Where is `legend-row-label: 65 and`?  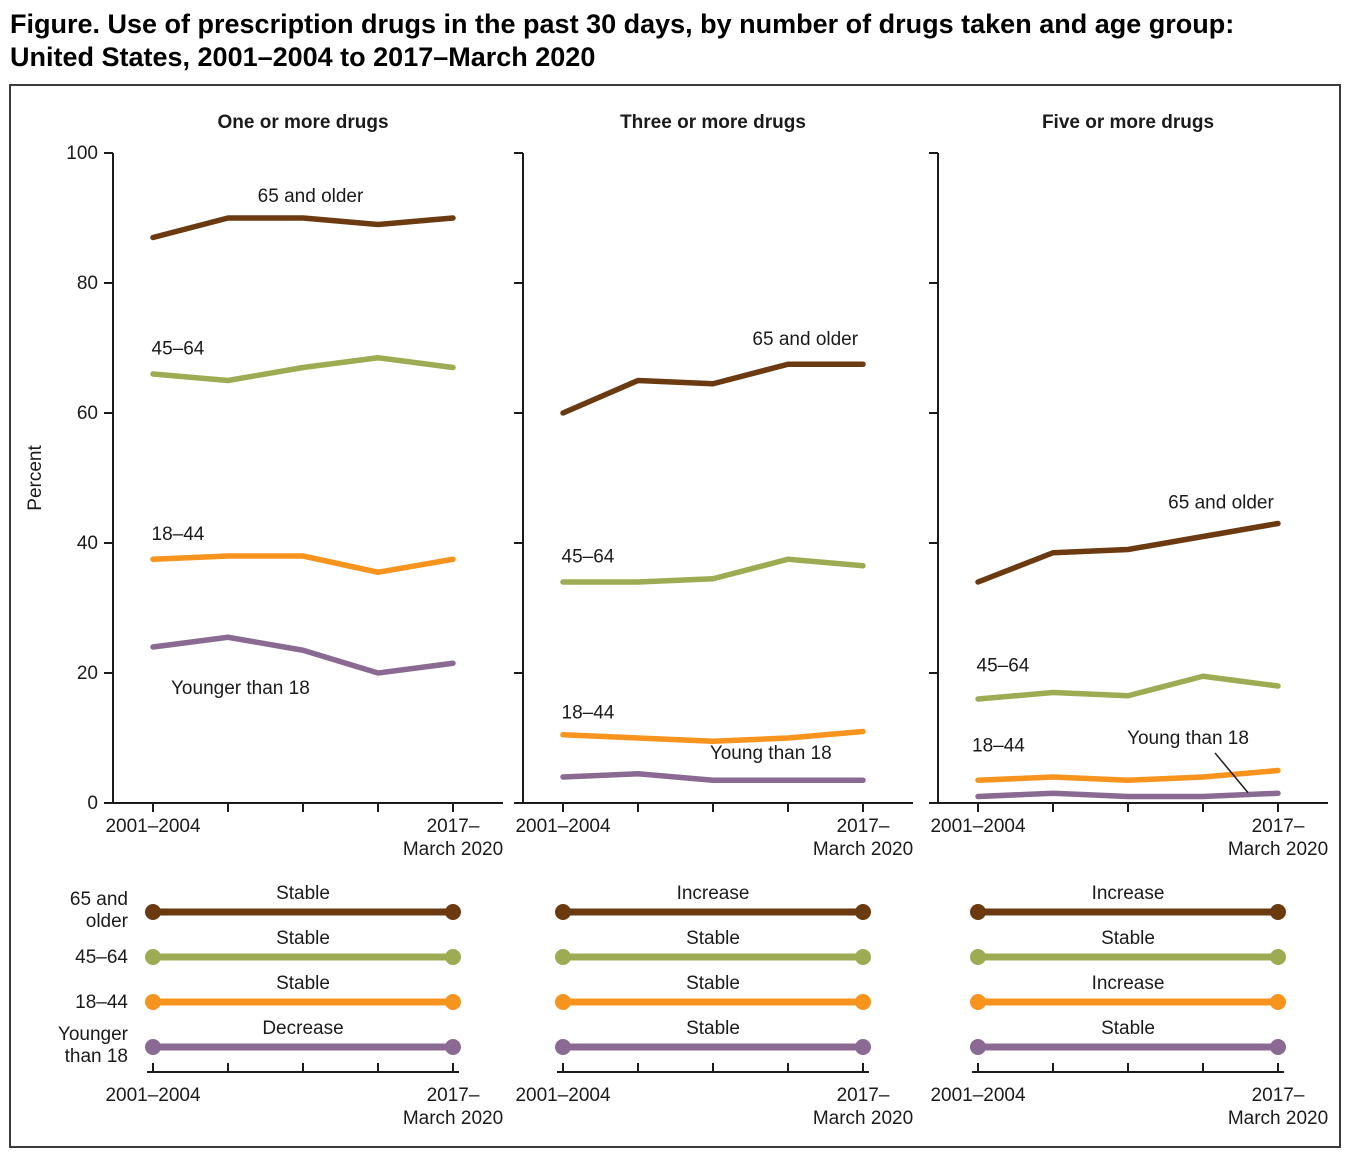
legend-row-label: 65 and is located at coordinates (99, 899).